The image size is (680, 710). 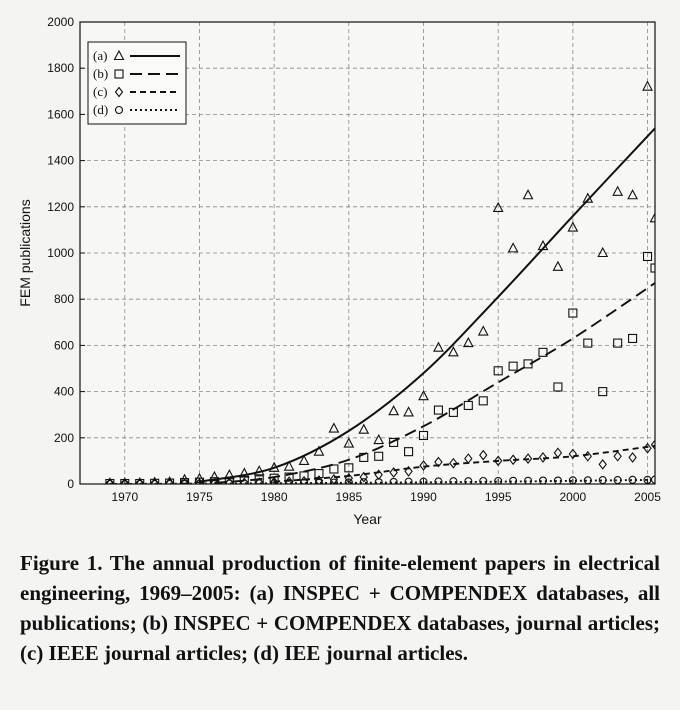 I want to click on legend-label-b: (b), so click(x=100, y=73).